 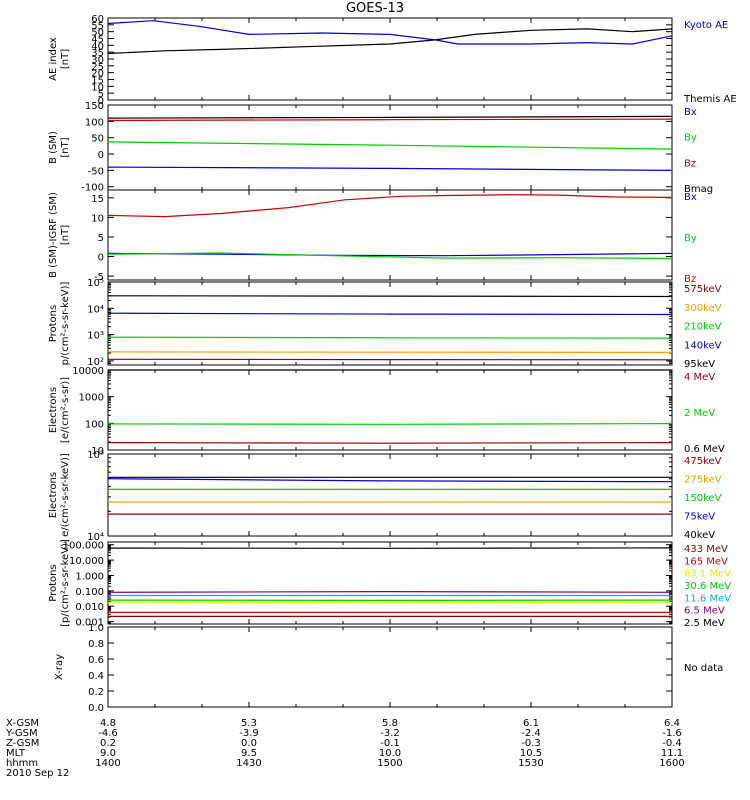 What do you see at coordinates (390, 723) in the screenshot?
I see `ephemeris-value: 5.8` at bounding box center [390, 723].